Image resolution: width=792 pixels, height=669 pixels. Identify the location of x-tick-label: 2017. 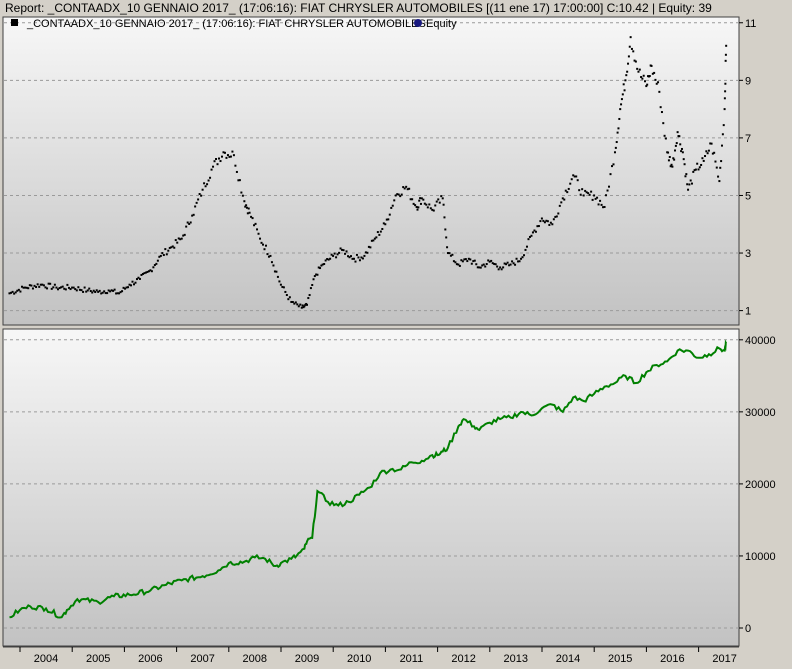
(724, 659).